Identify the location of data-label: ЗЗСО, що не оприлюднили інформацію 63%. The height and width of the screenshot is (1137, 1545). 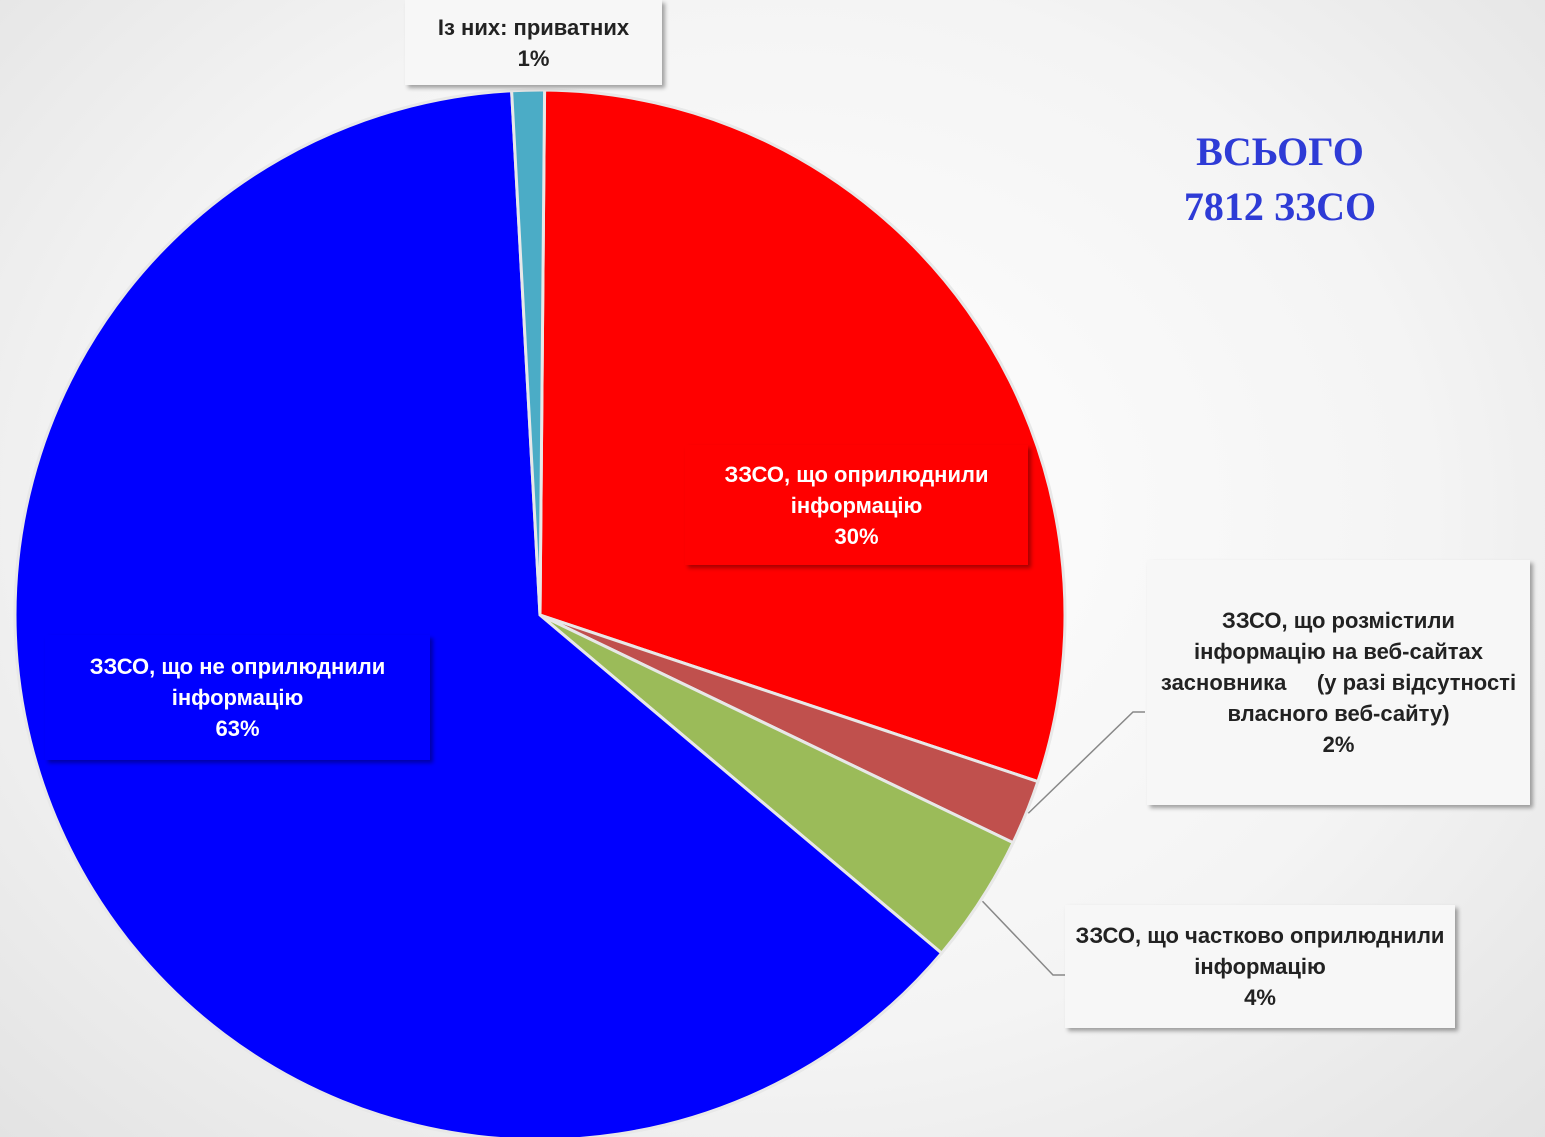
(237, 697).